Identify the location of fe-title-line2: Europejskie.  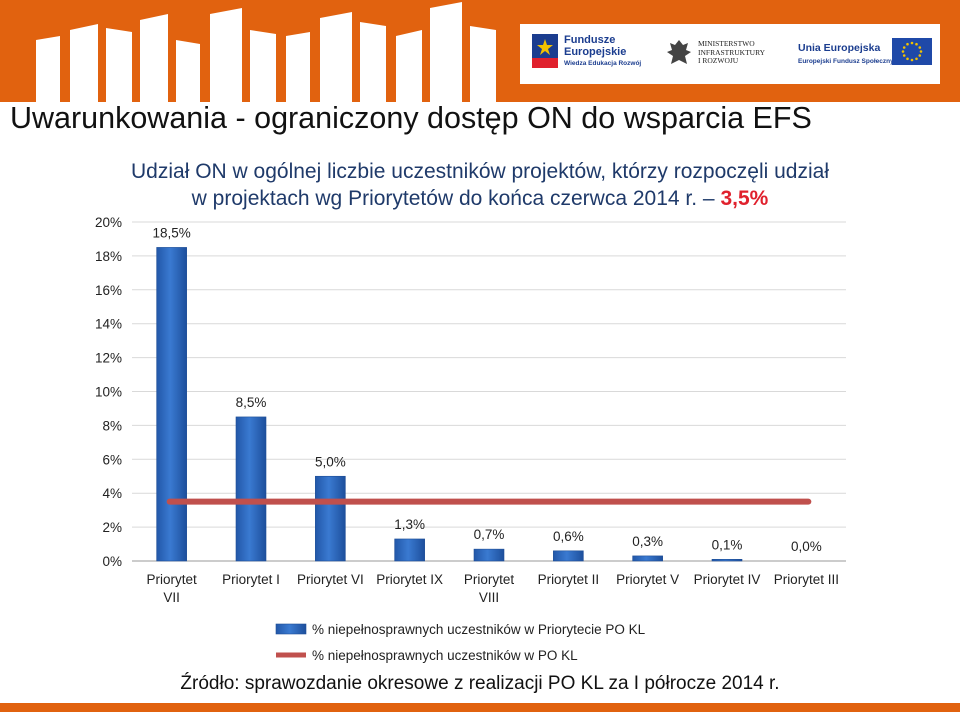
(595, 52).